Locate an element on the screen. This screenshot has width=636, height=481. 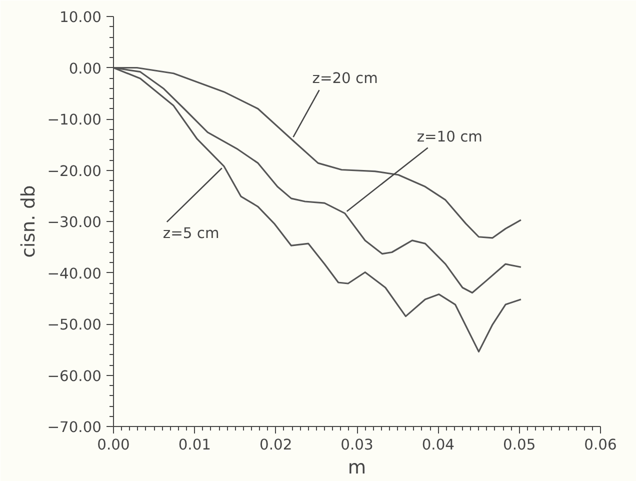
y-tick-label: −60.00 is located at coordinates (74, 376).